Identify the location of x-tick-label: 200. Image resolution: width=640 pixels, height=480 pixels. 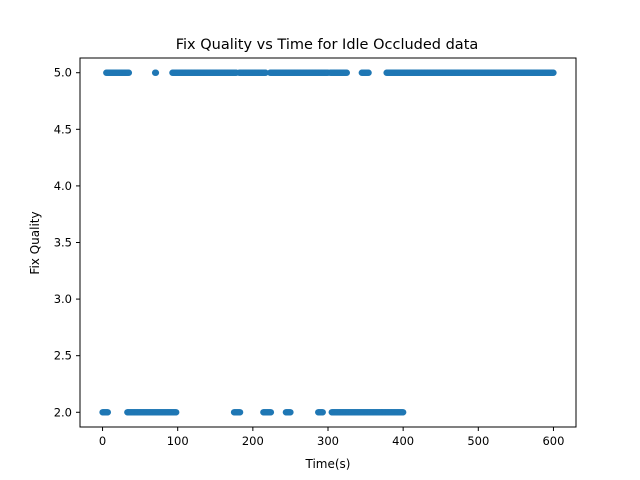
(253, 441).